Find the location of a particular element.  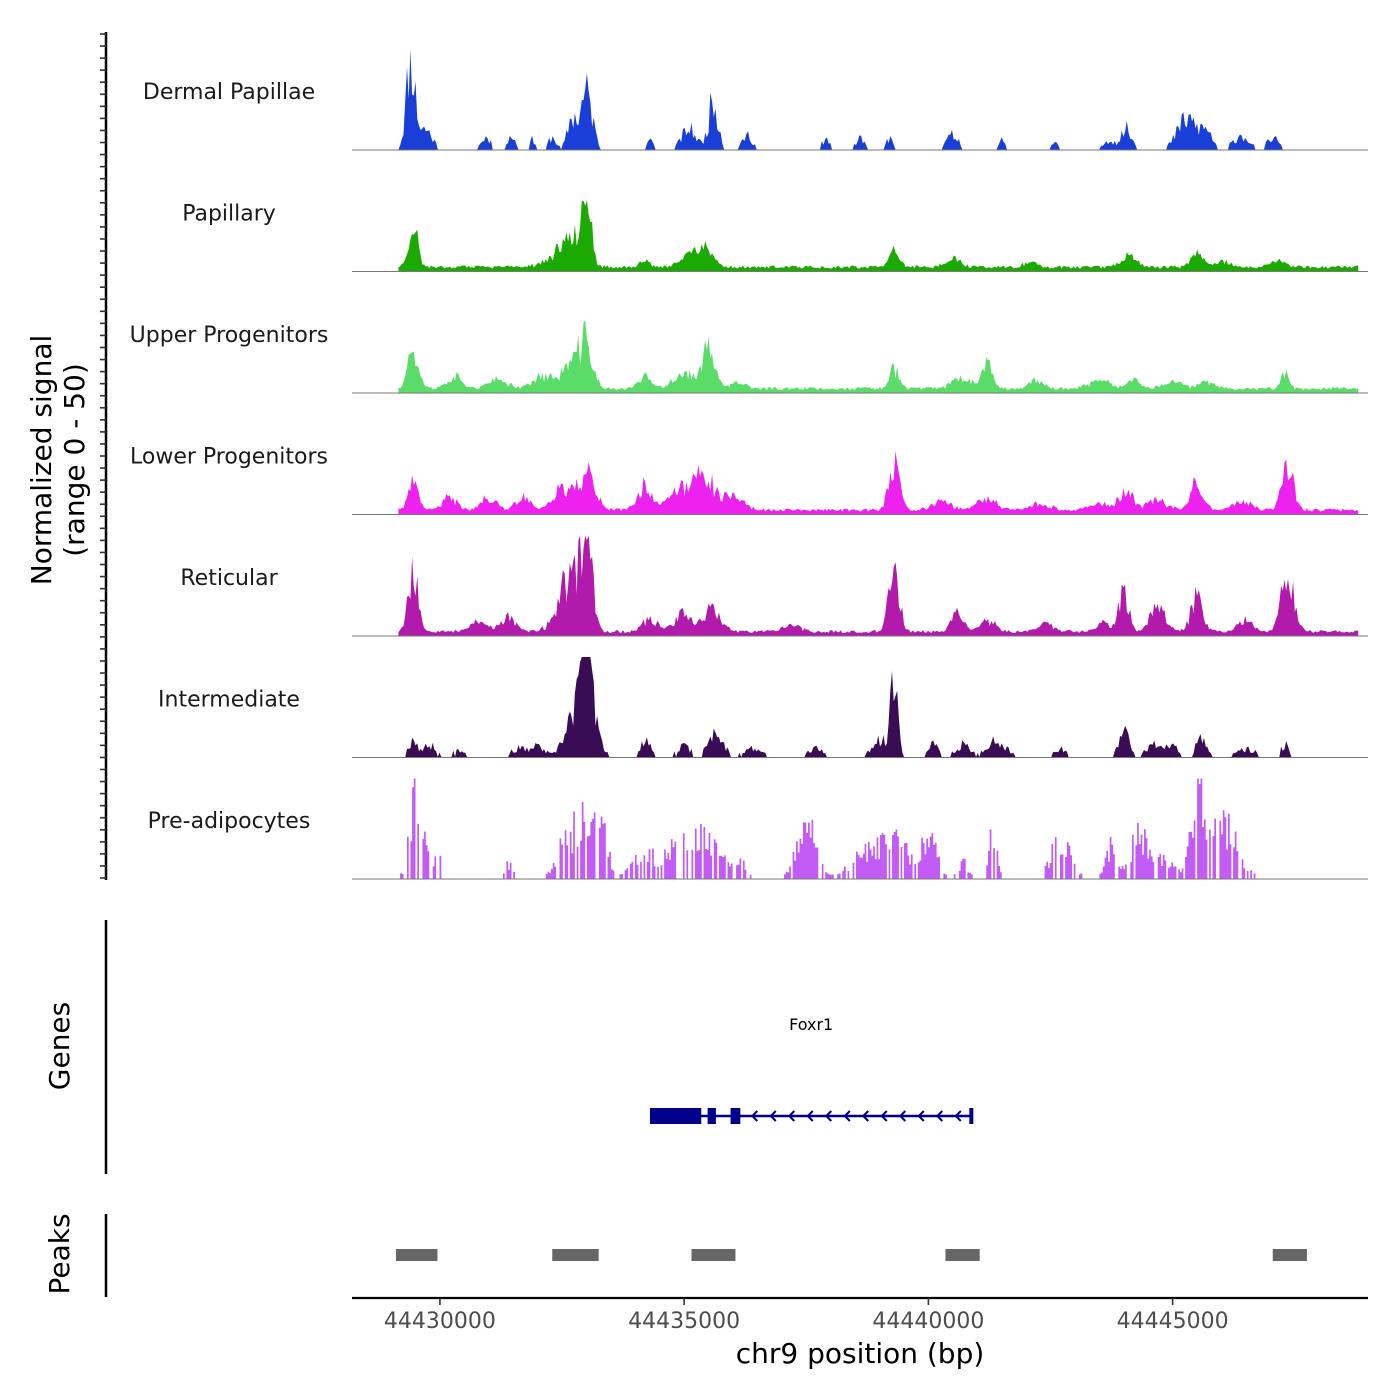

track-papillary: Papillary is located at coordinates (775, 236).